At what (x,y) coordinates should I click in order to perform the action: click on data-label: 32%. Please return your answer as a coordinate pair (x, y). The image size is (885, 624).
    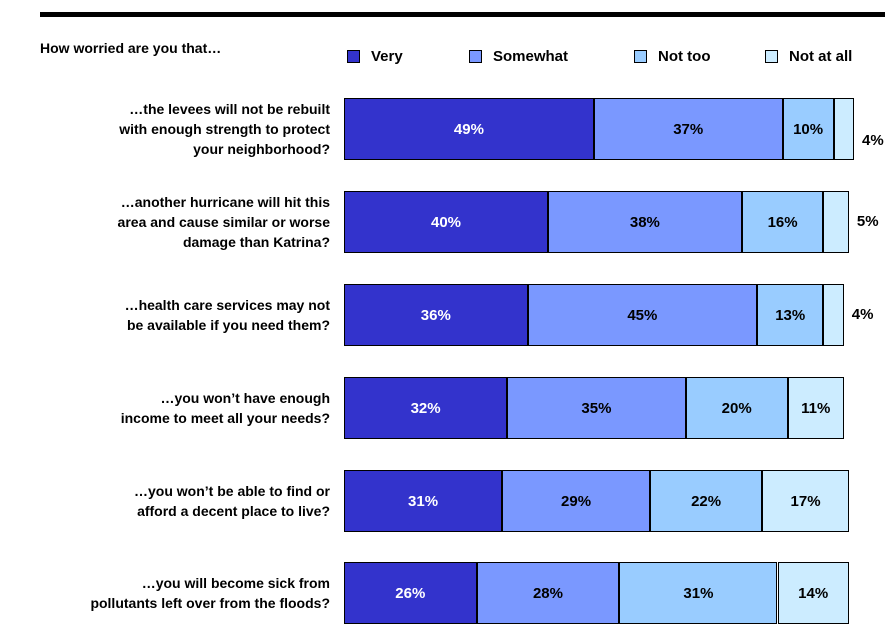
    Looking at the image, I should click on (425, 408).